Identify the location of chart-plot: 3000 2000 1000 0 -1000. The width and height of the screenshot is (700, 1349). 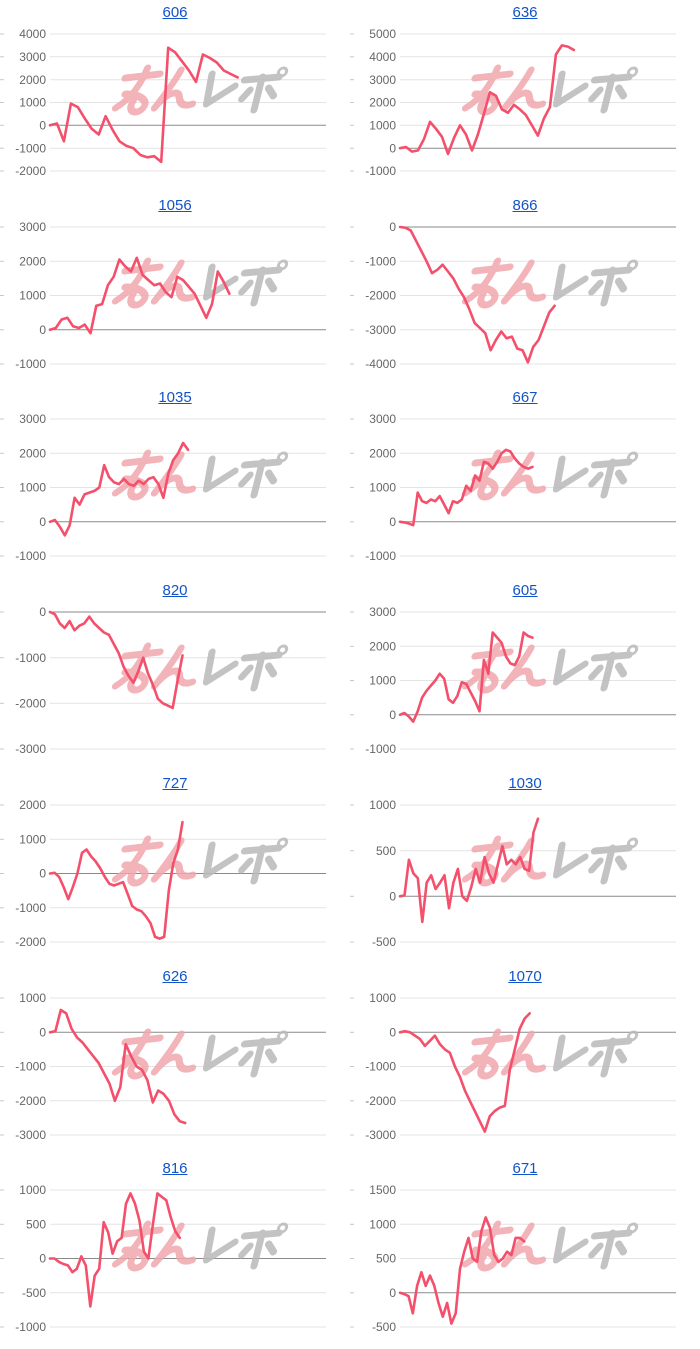
(513, 488).